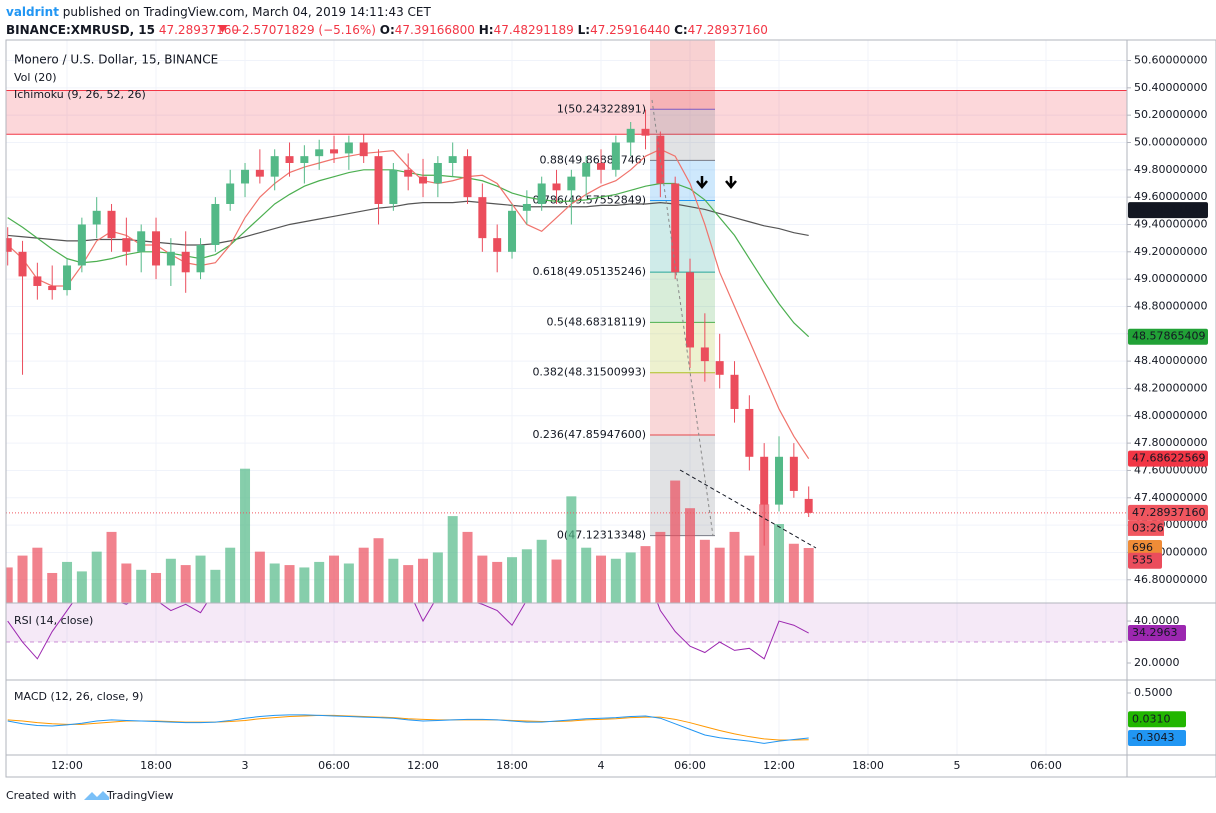 The image size is (1216, 813). What do you see at coordinates (1153, 692) in the screenshot?
I see `y-tick-label: 0.5000` at bounding box center [1153, 692].